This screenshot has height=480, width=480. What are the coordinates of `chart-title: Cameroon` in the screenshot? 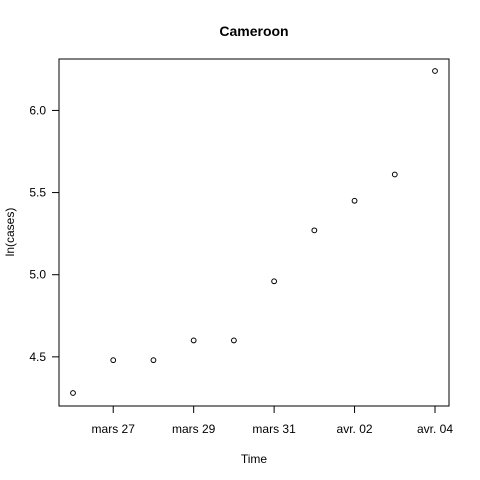 It's located at (253, 31).